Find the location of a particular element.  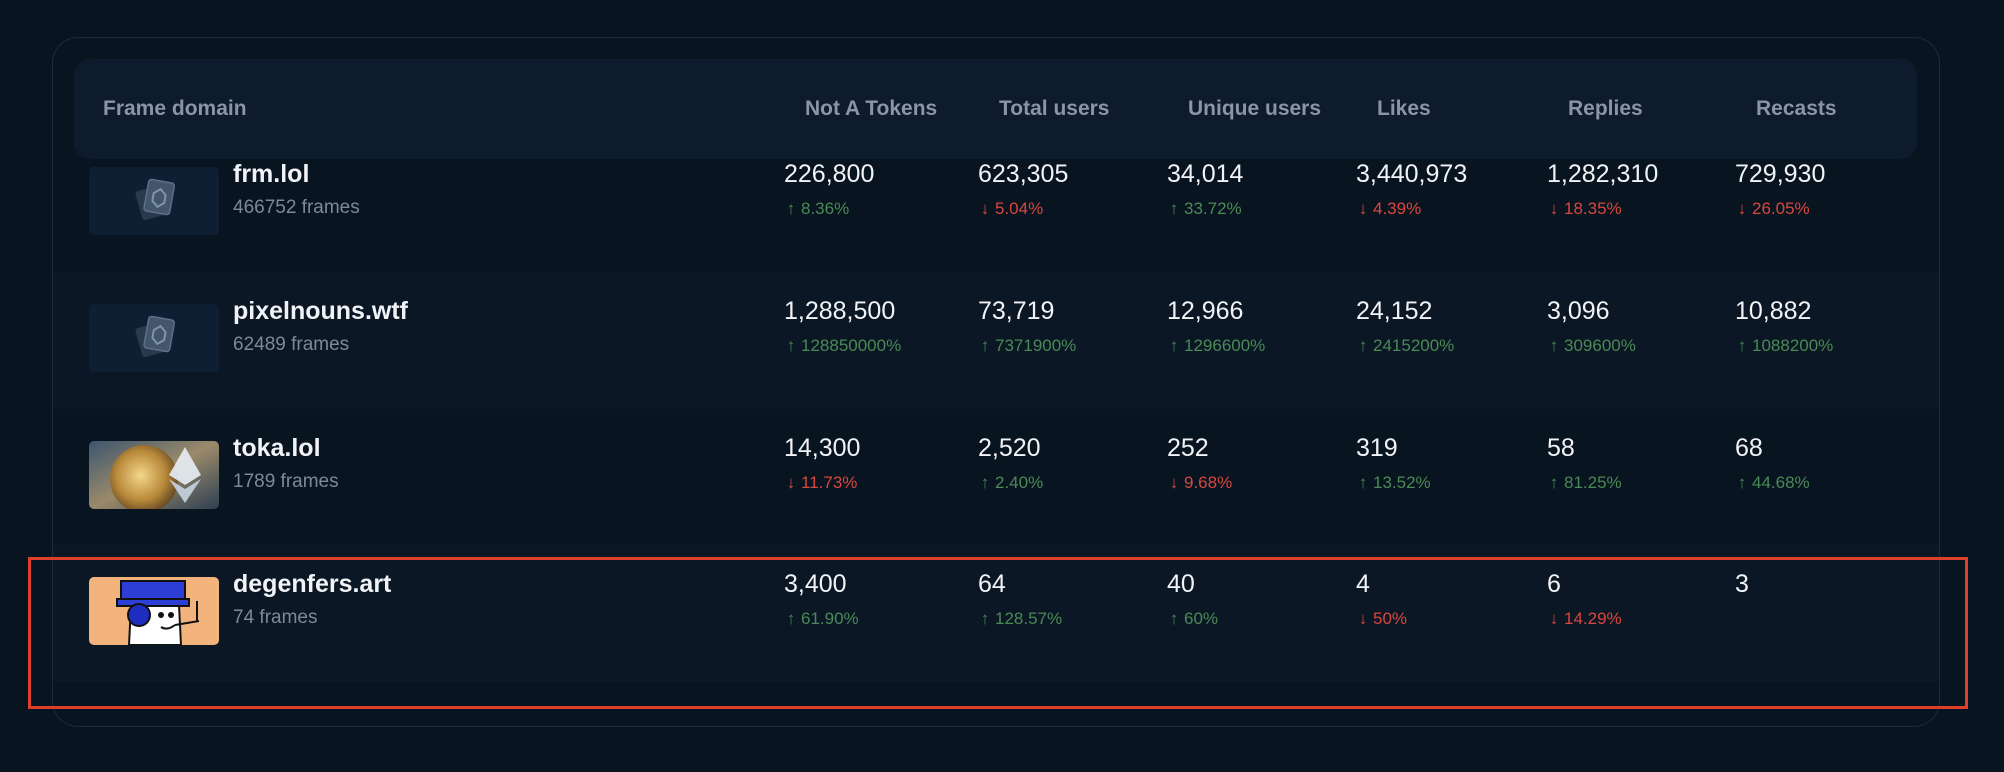

cell-value: 10,882 is located at coordinates (1773, 311).